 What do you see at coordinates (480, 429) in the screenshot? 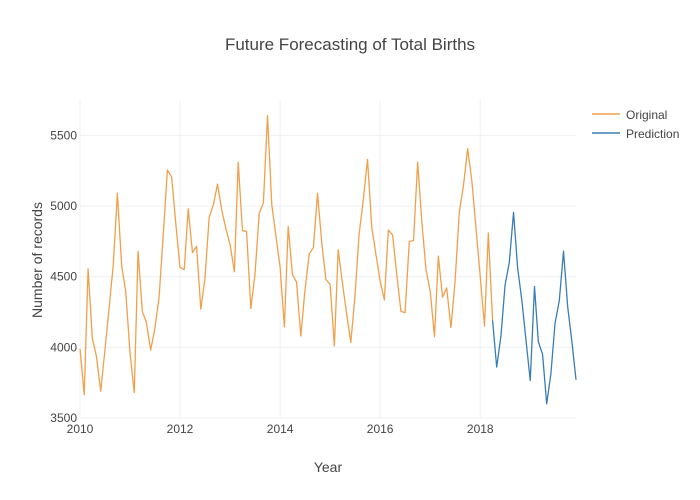
I see `x-tick-label: 2018` at bounding box center [480, 429].